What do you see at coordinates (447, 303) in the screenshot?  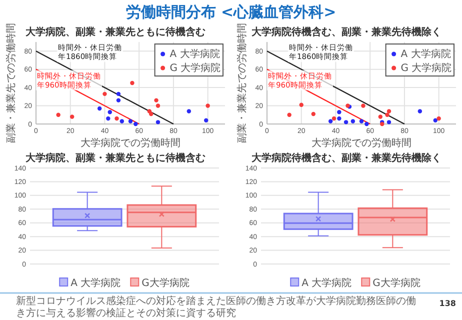 I see `text: 138` at bounding box center [447, 303].